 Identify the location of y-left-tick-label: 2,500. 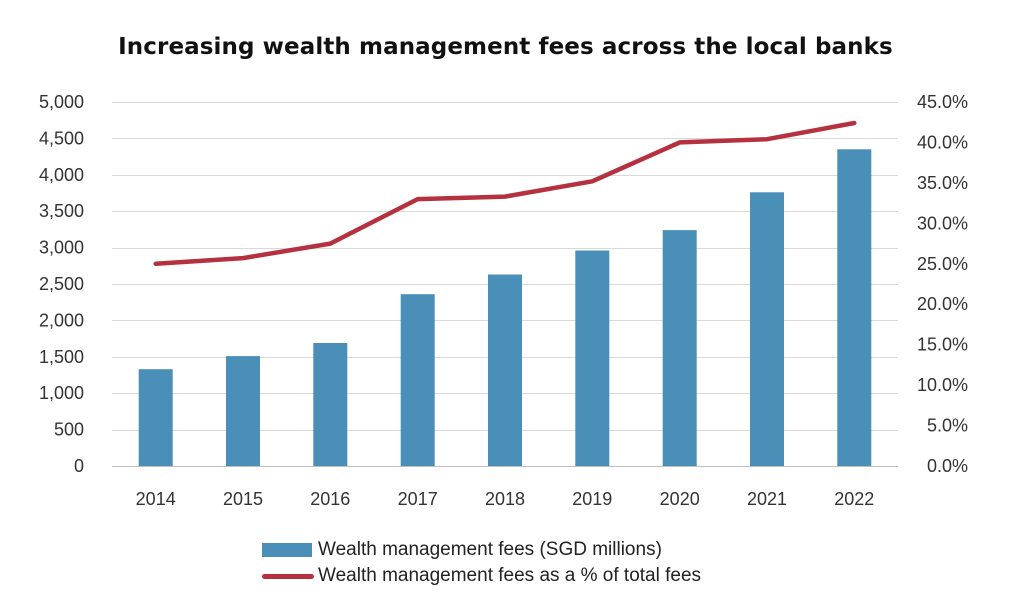
(61, 284).